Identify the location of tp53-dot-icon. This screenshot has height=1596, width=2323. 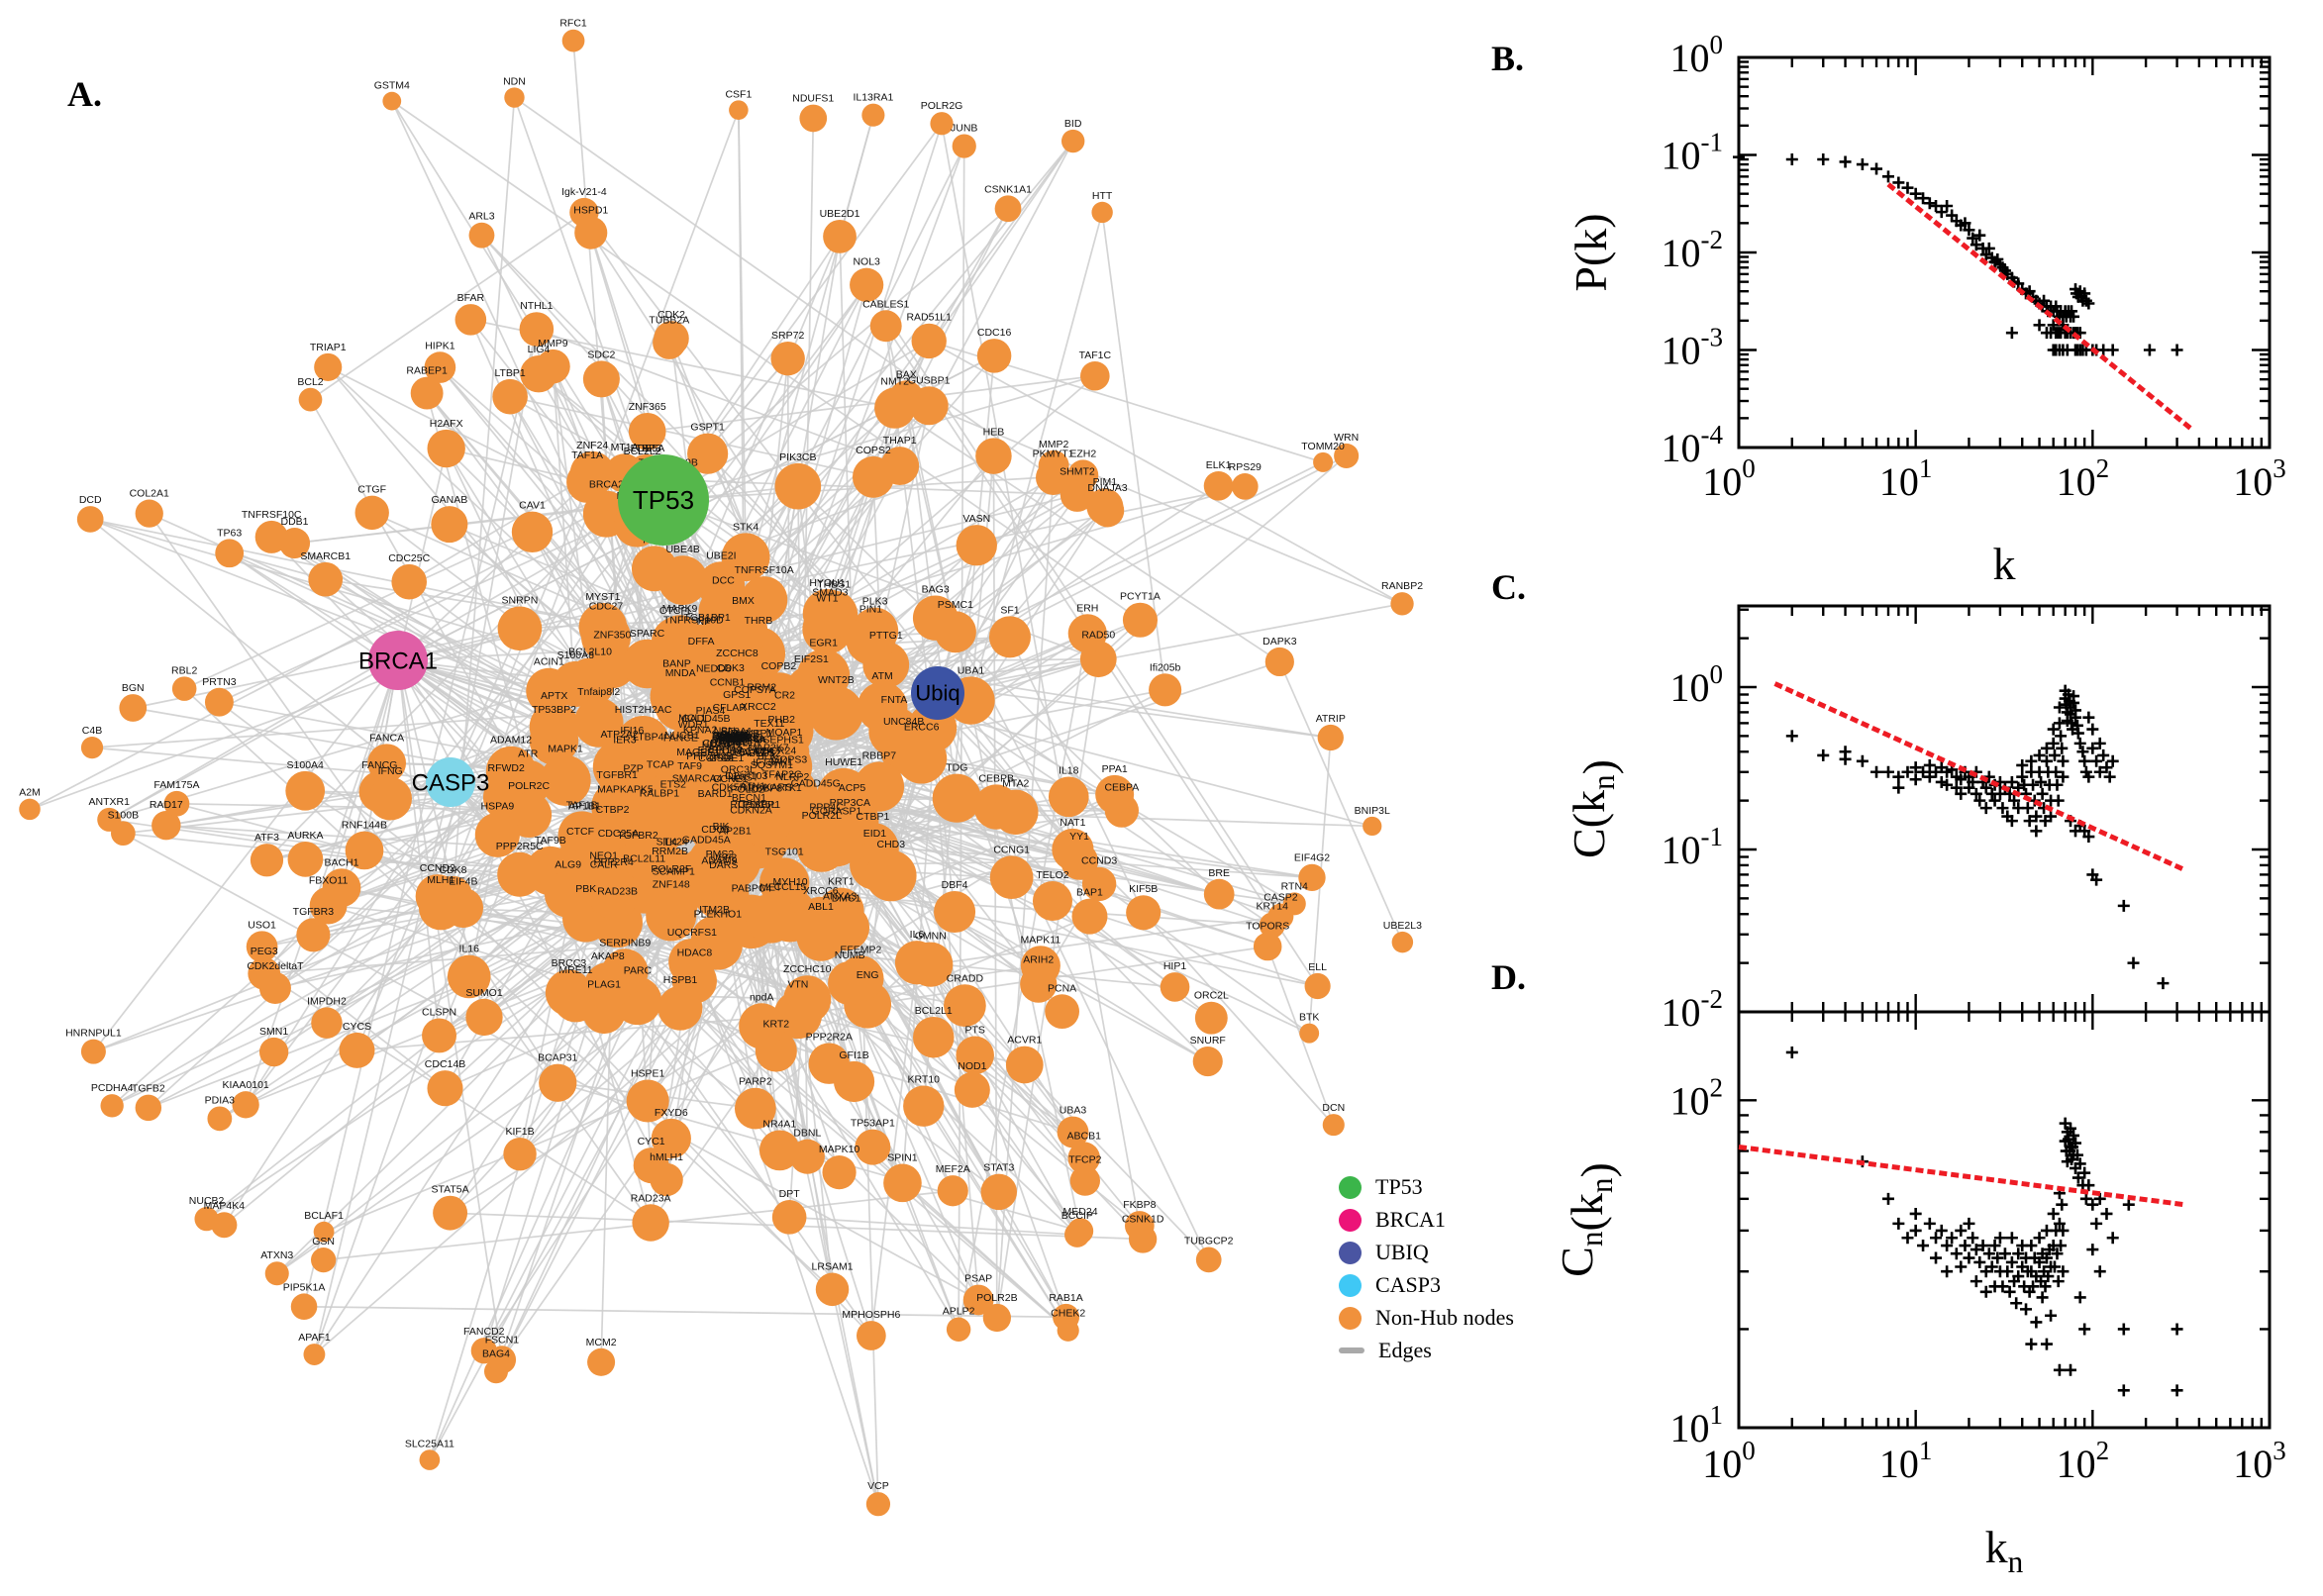
(1351, 1187).